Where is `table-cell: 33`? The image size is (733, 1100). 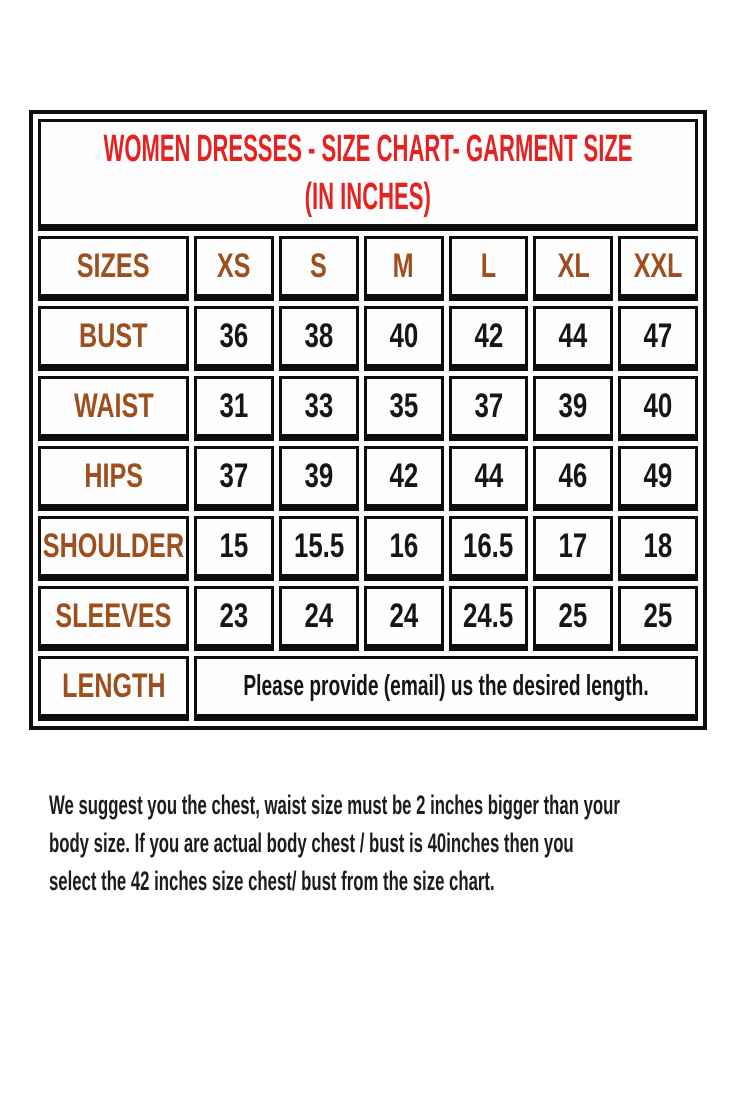
table-cell: 33 is located at coordinates (318, 408).